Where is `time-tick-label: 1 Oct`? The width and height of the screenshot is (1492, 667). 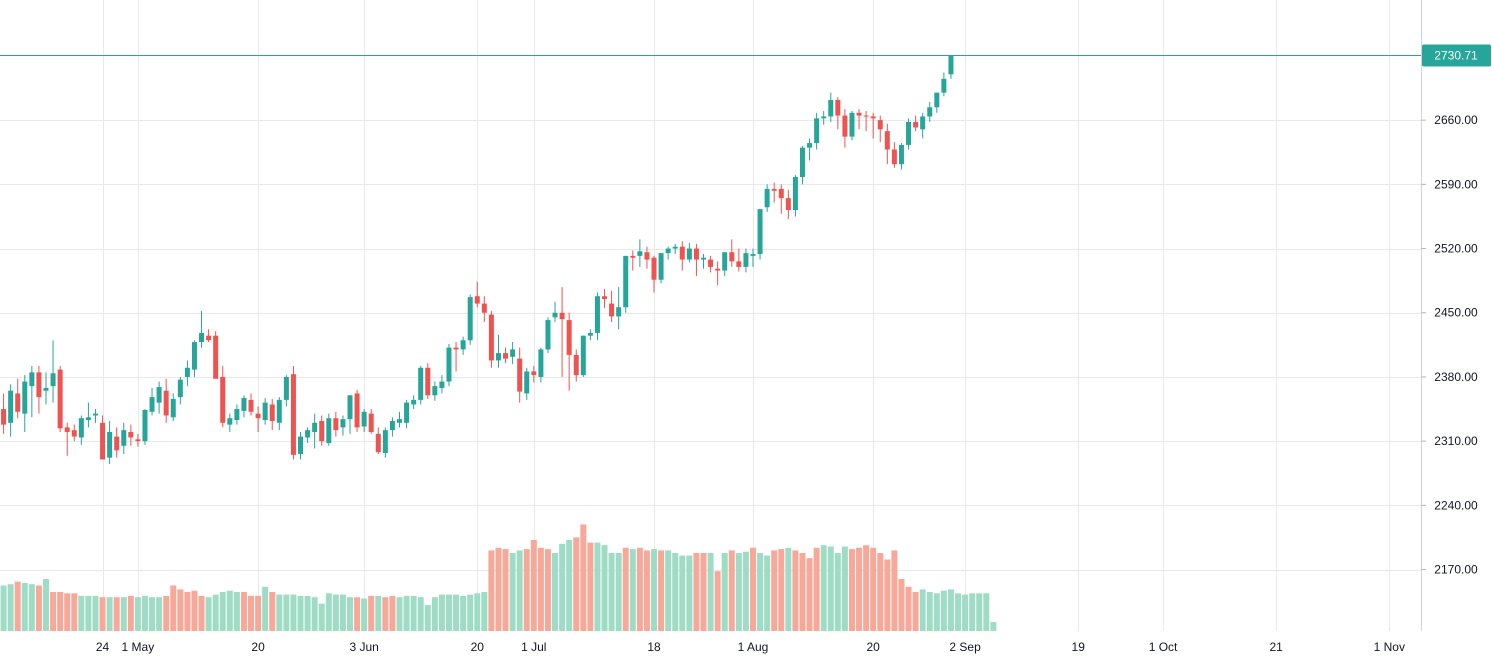
time-tick-label: 1 Oct is located at coordinates (1163, 647).